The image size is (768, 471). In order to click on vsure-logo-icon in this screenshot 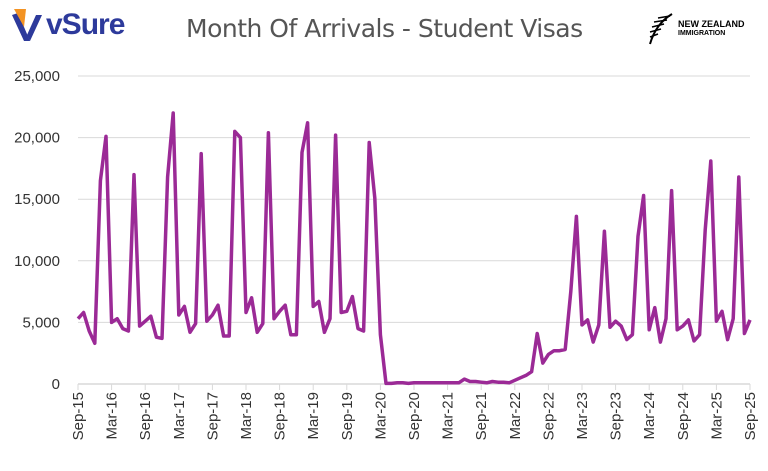, I will do `click(27, 25)`.